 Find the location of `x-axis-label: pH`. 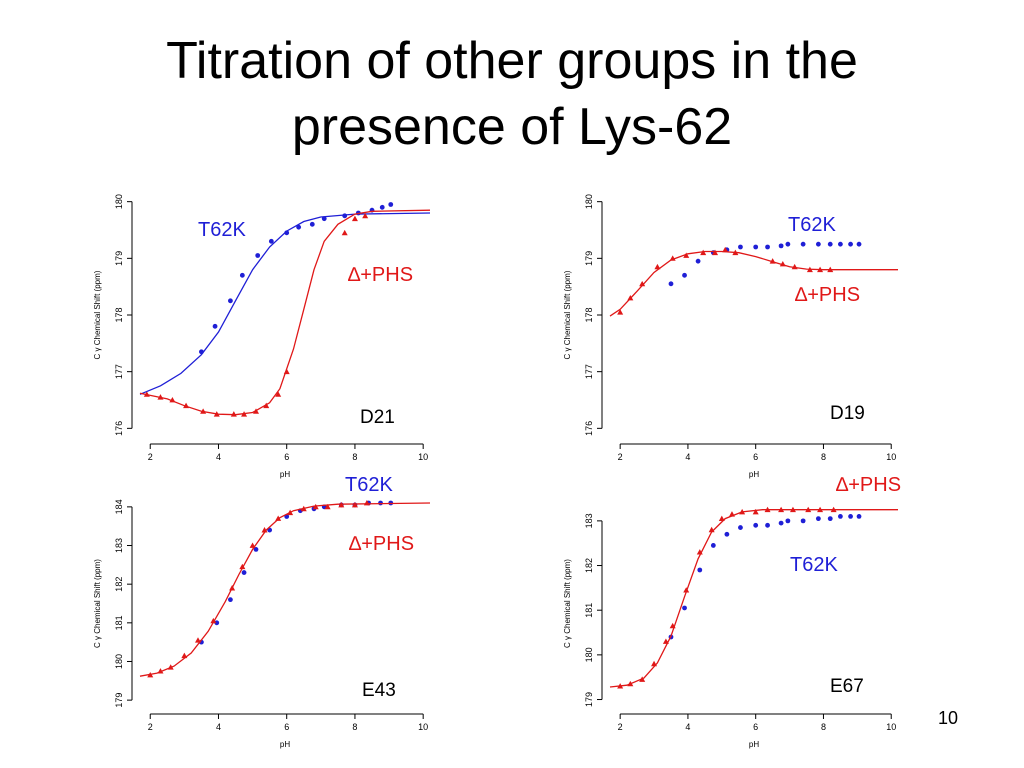

x-axis-label: pH is located at coordinates (754, 474).